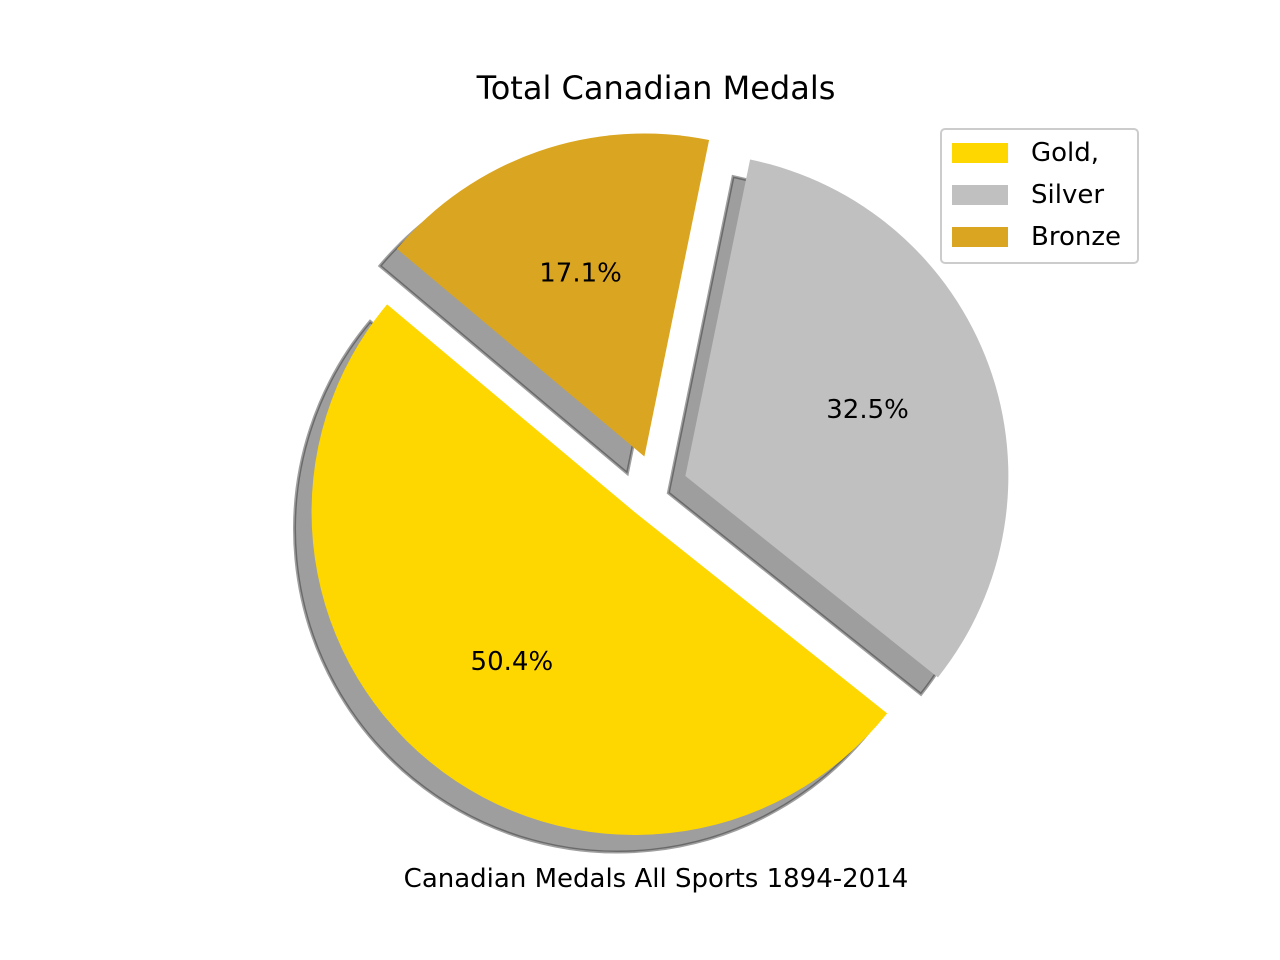 This screenshot has height=960, width=1280. I want to click on pie-slice-silver, so click(847, 418).